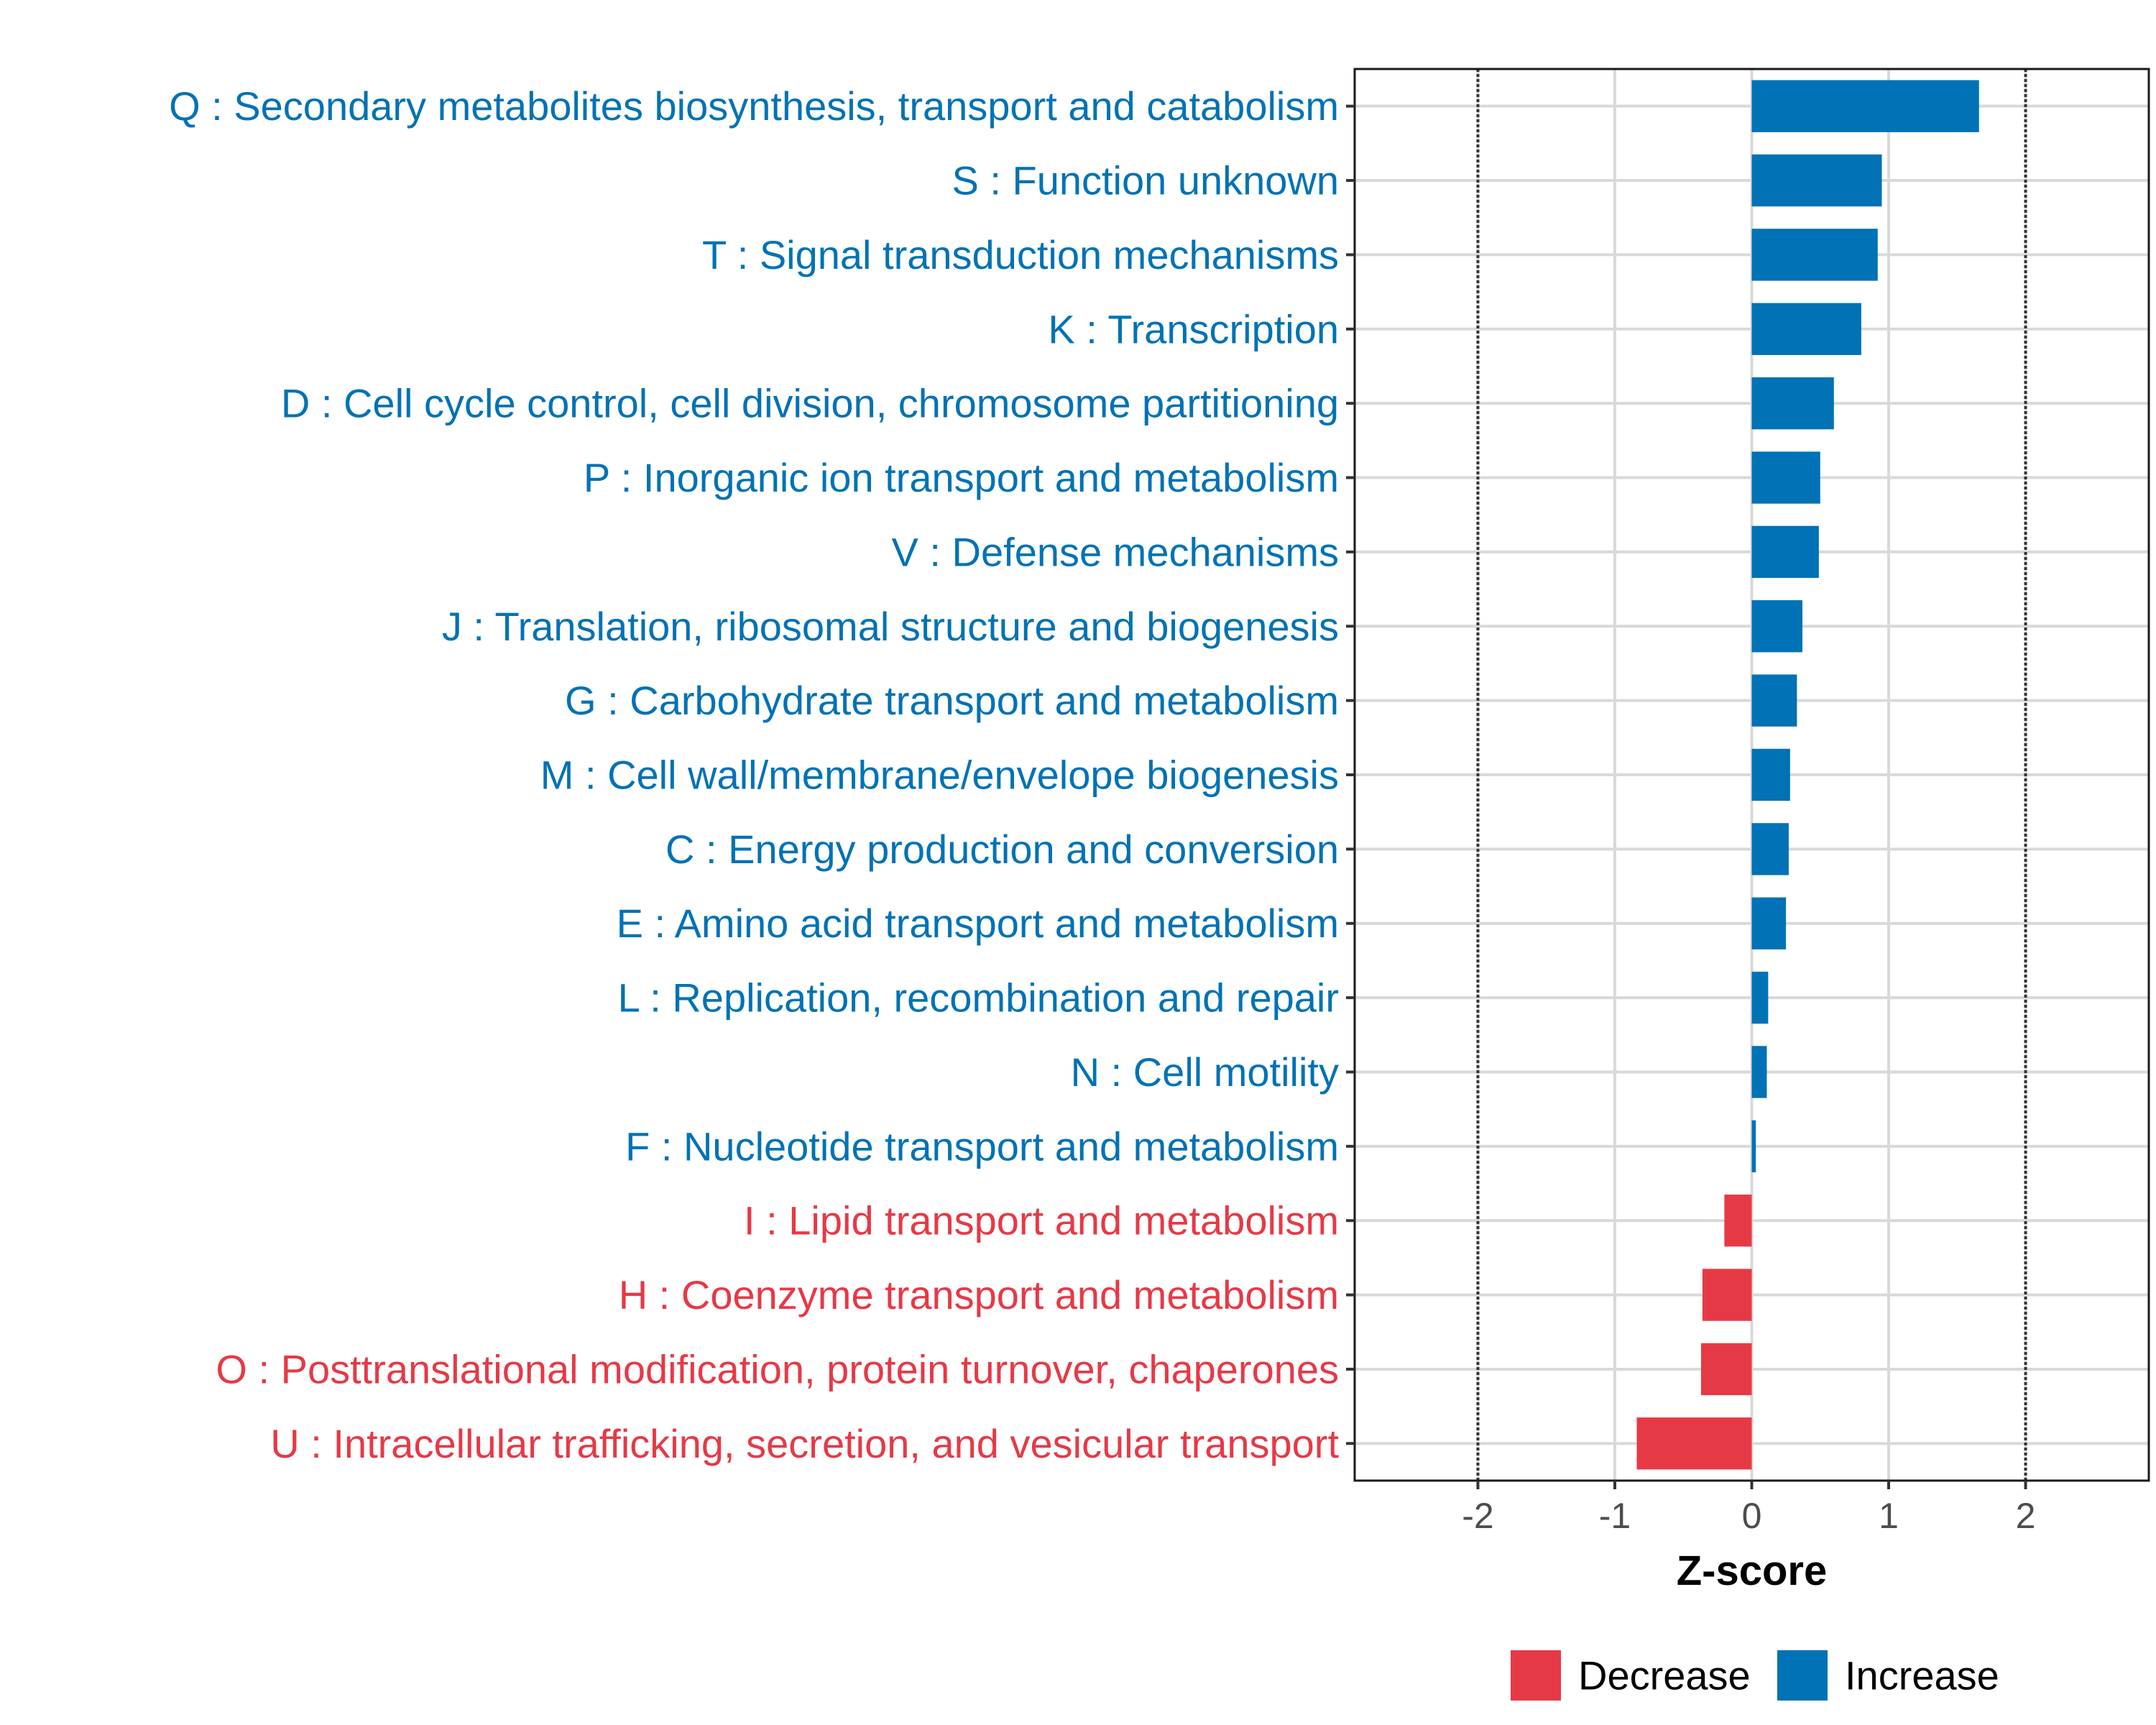 The height and width of the screenshot is (1725, 2156). Describe the element at coordinates (1807, 775) in the screenshot. I see `bars` at that location.